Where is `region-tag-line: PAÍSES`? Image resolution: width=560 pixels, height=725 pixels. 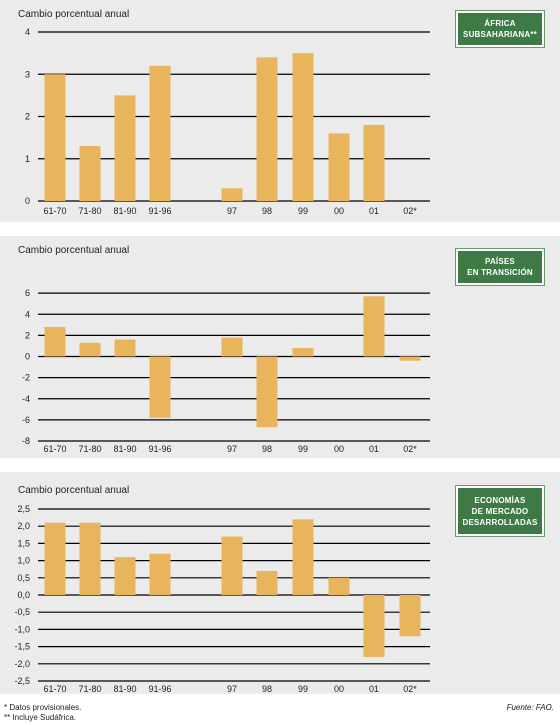
region-tag-line: PAÍSES is located at coordinates (500, 261).